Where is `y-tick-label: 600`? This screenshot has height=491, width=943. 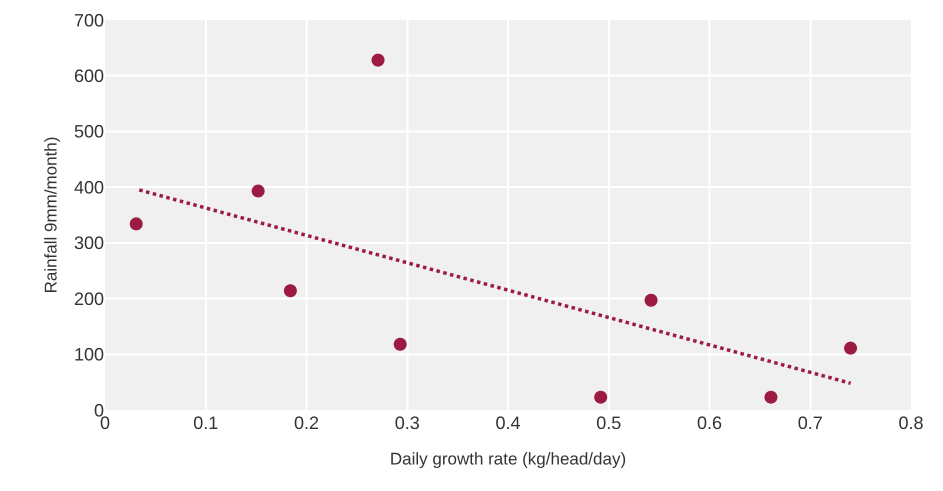
y-tick-label: 600 is located at coordinates (89, 76).